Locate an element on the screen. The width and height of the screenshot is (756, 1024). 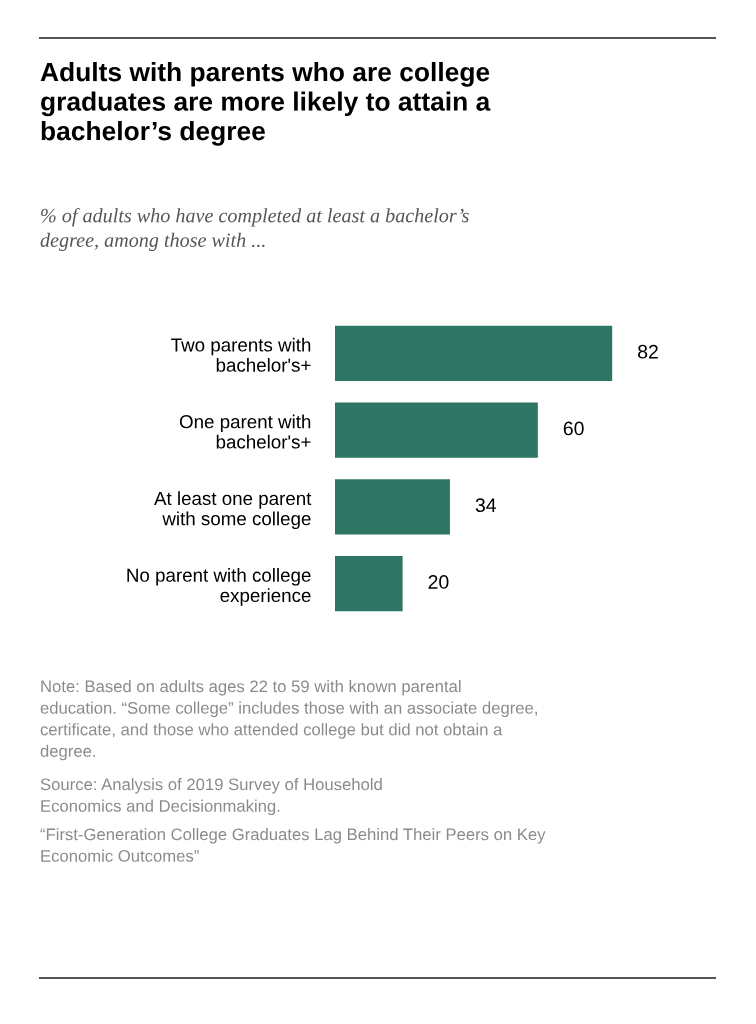
data-label: 34 is located at coordinates (485, 505).